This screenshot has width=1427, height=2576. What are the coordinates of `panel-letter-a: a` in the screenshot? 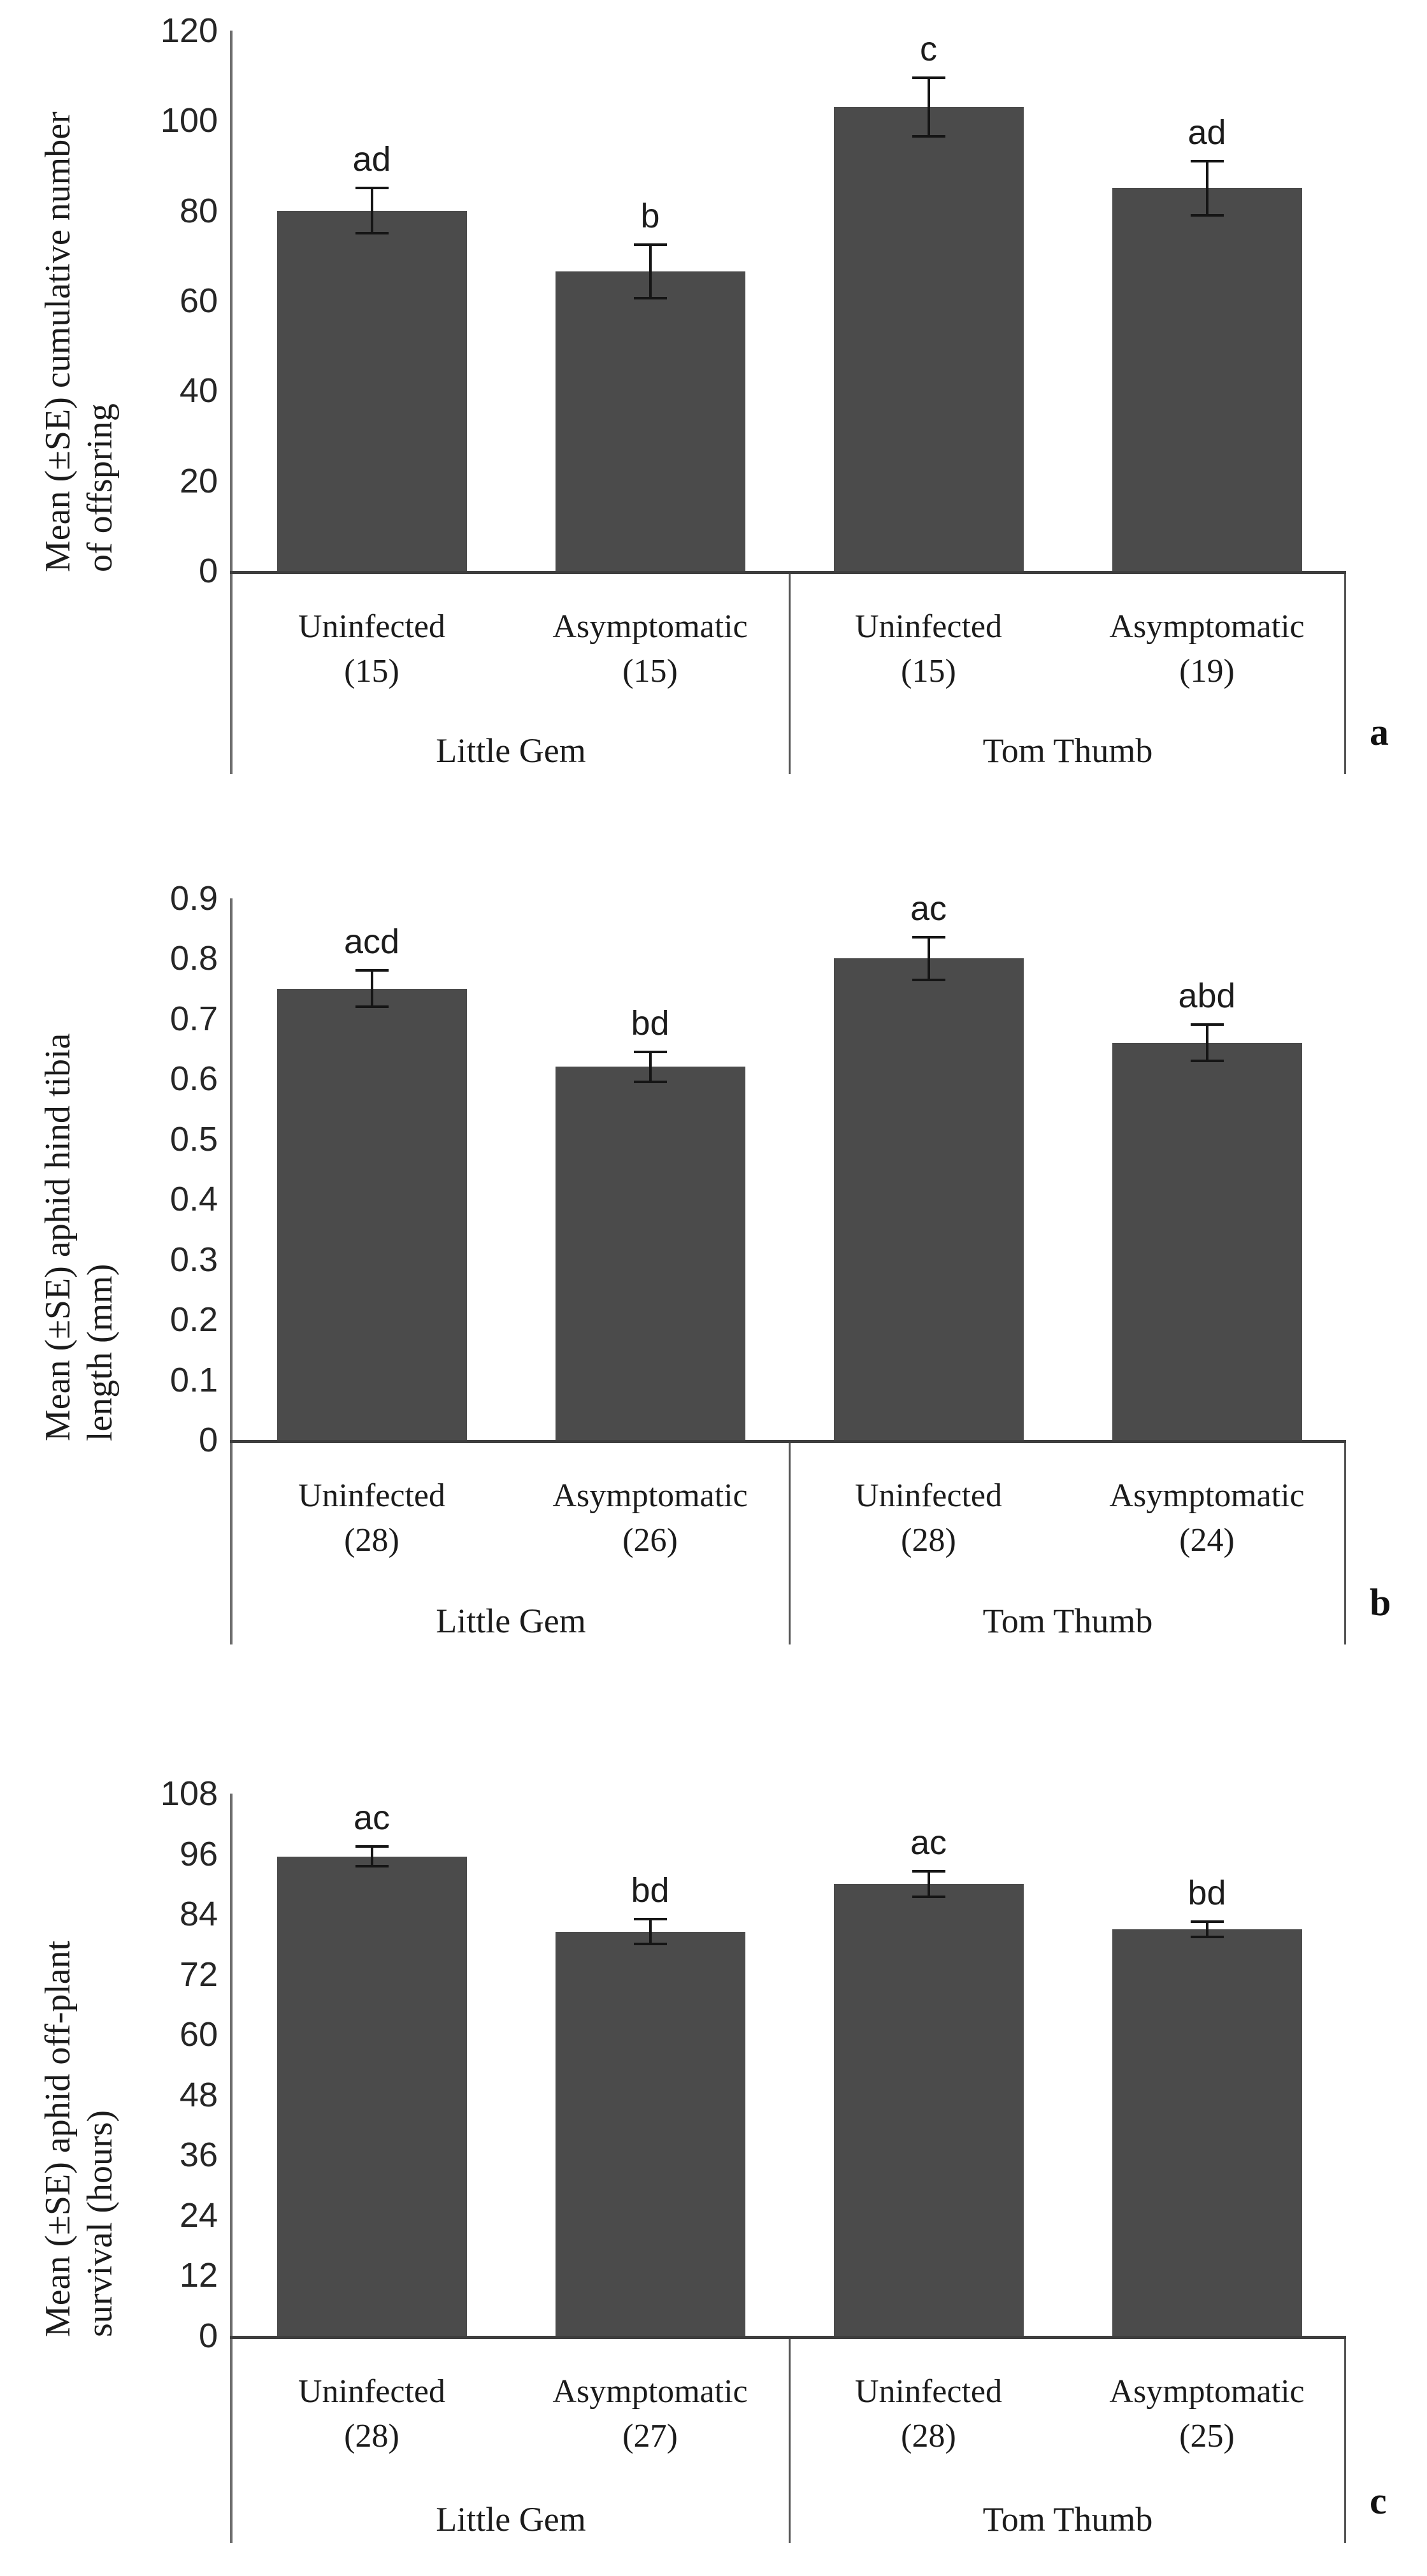 It's located at (1379, 732).